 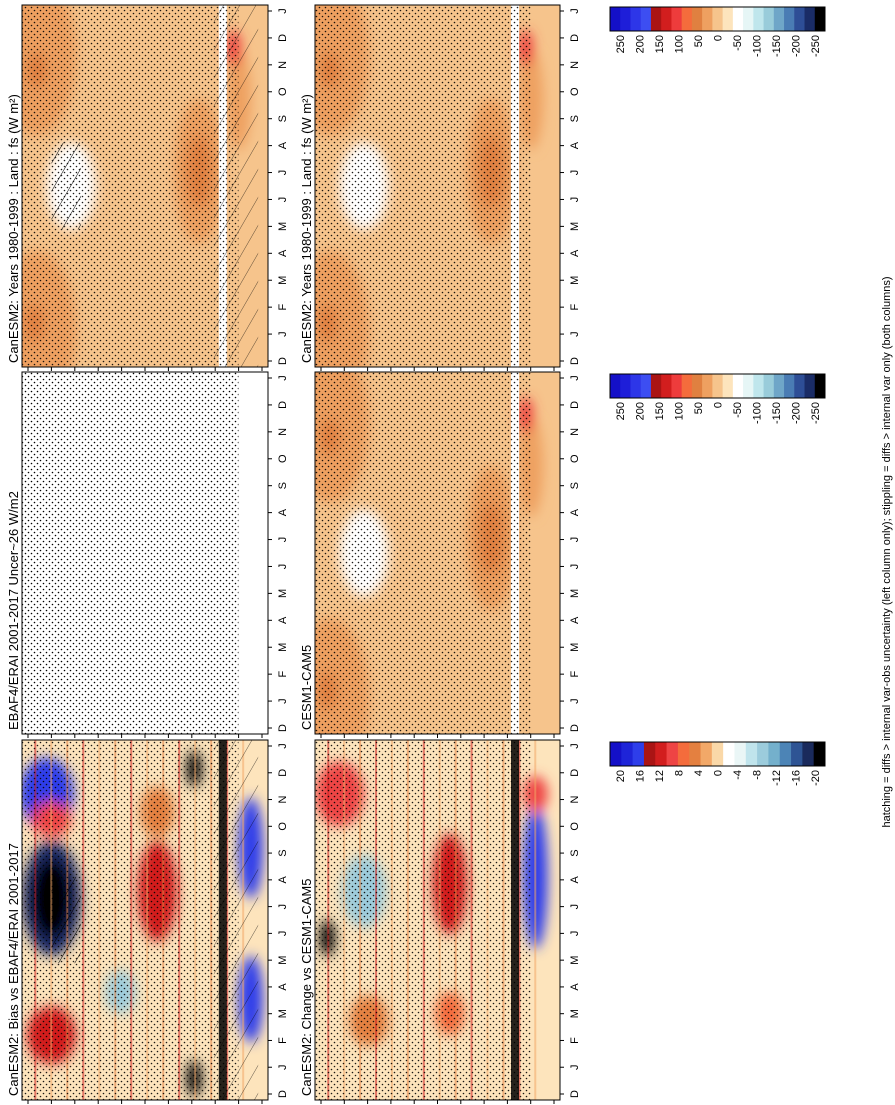 I want to click on heatmap-field, so click(x=437, y=920).